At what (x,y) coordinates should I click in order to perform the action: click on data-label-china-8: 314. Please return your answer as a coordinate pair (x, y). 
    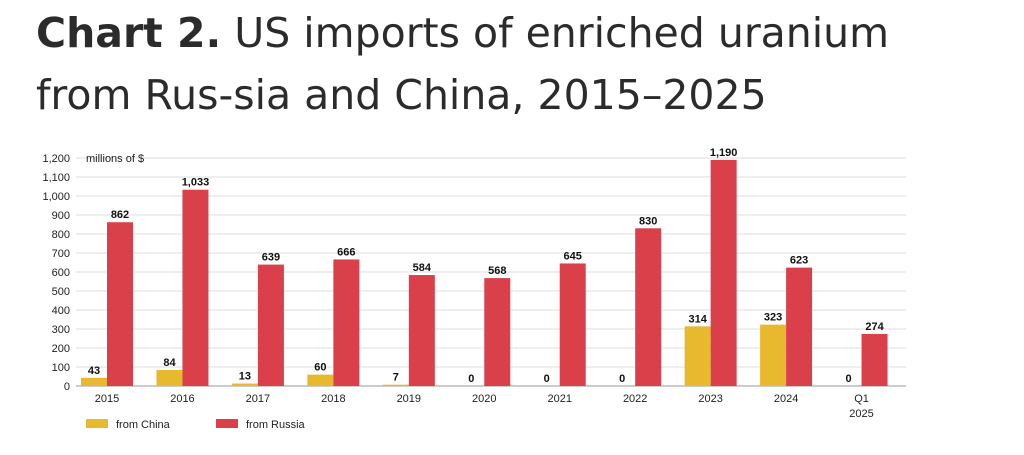
    Looking at the image, I should click on (697, 319).